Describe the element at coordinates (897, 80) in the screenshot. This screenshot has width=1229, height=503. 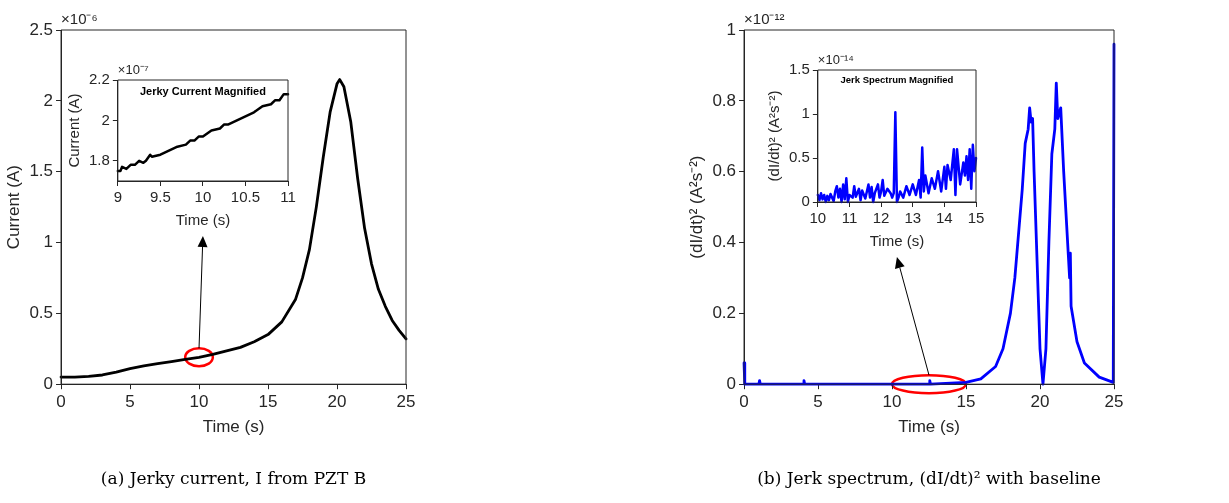
I see `chart-title: Jerk Spectrum Magnified` at that location.